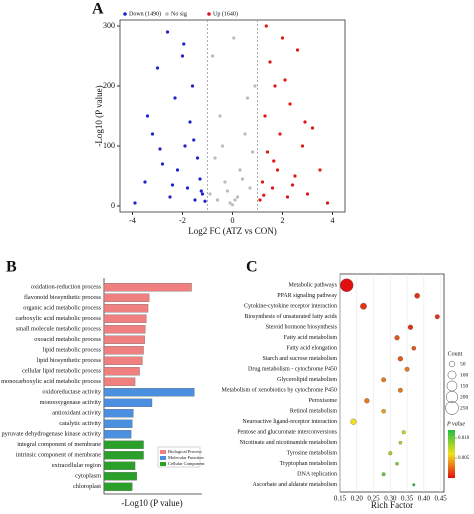  What do you see at coordinates (307, 380) in the screenshot?
I see `category-label: Glycerolipid metabolism` at bounding box center [307, 380].